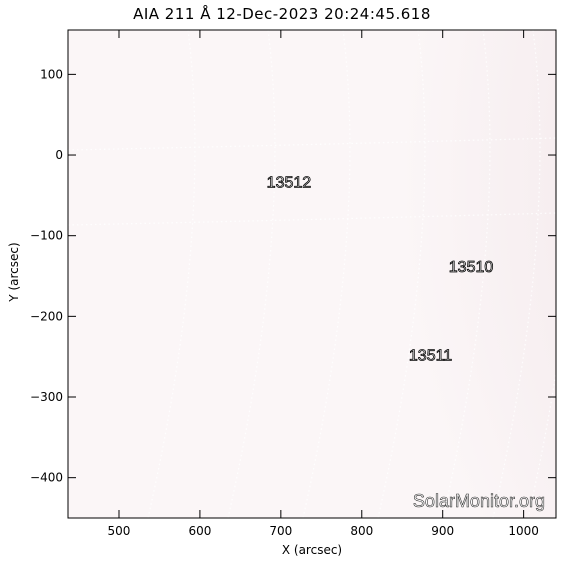  I want to click on y-tick-label: −100, so click(46, 236).